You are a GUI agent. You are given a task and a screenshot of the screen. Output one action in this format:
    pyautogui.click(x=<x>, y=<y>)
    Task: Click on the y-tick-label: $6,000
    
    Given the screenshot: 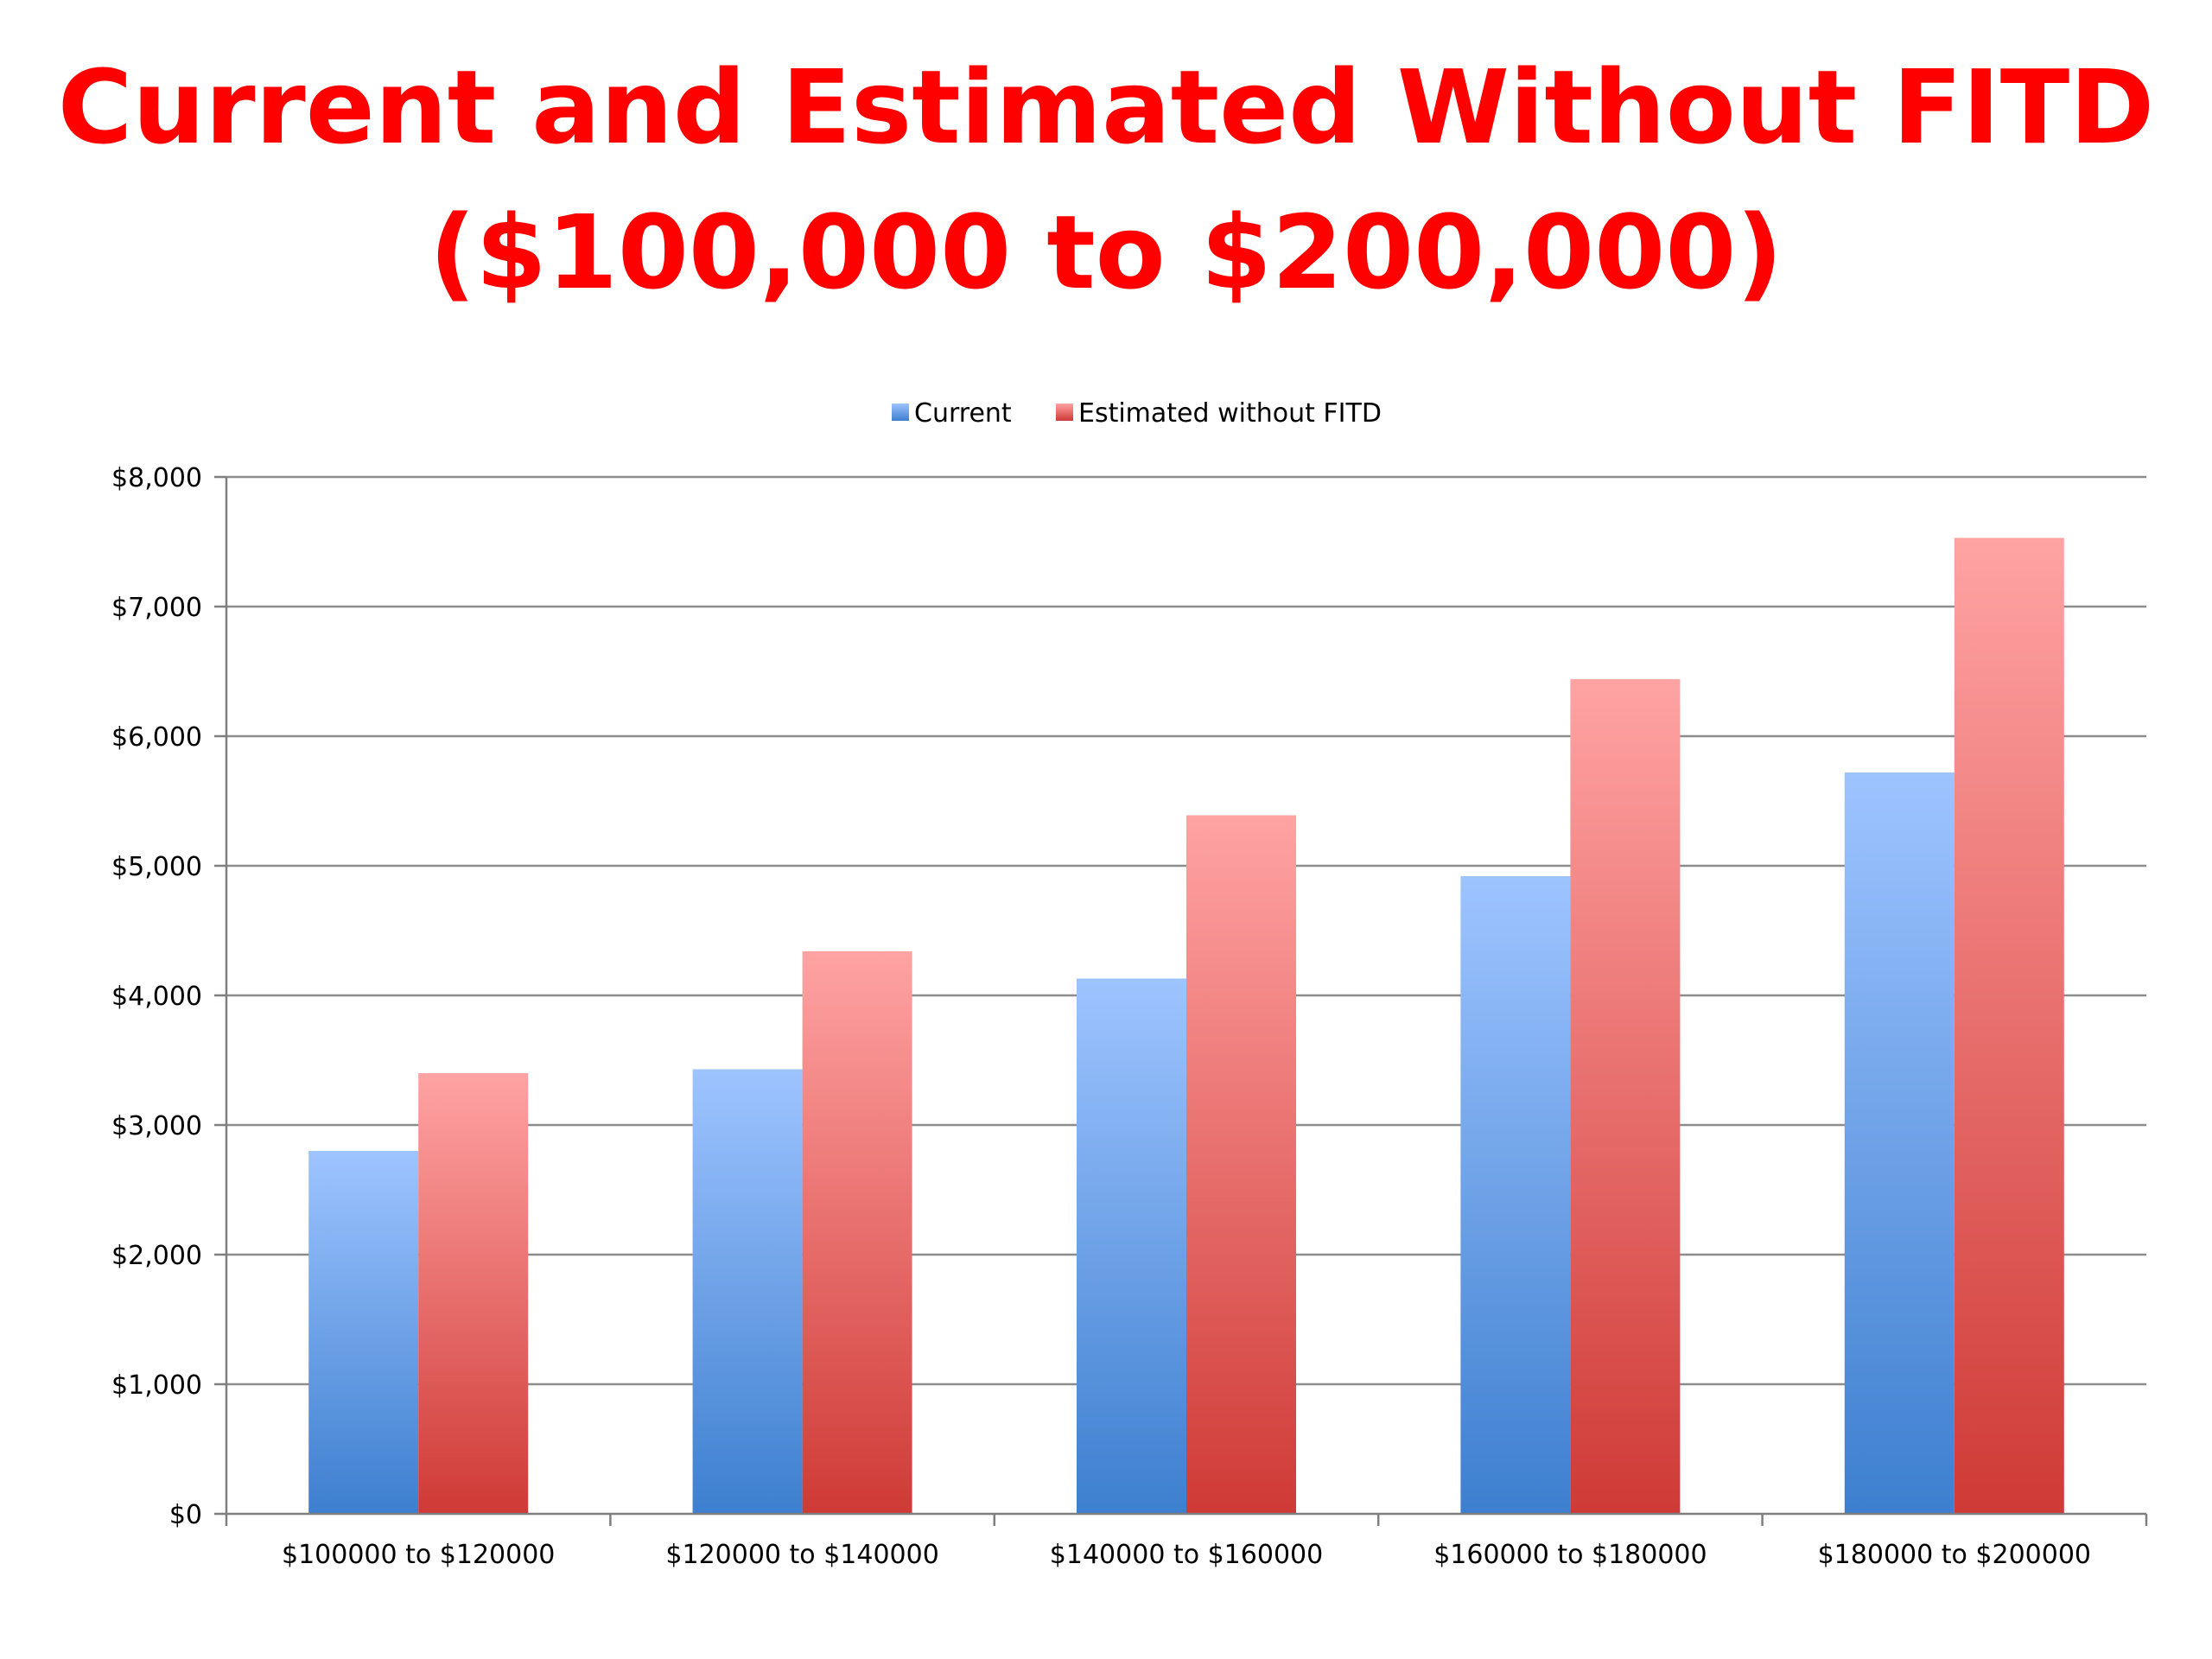 What is the action you would take?
    pyautogui.click(x=156, y=737)
    